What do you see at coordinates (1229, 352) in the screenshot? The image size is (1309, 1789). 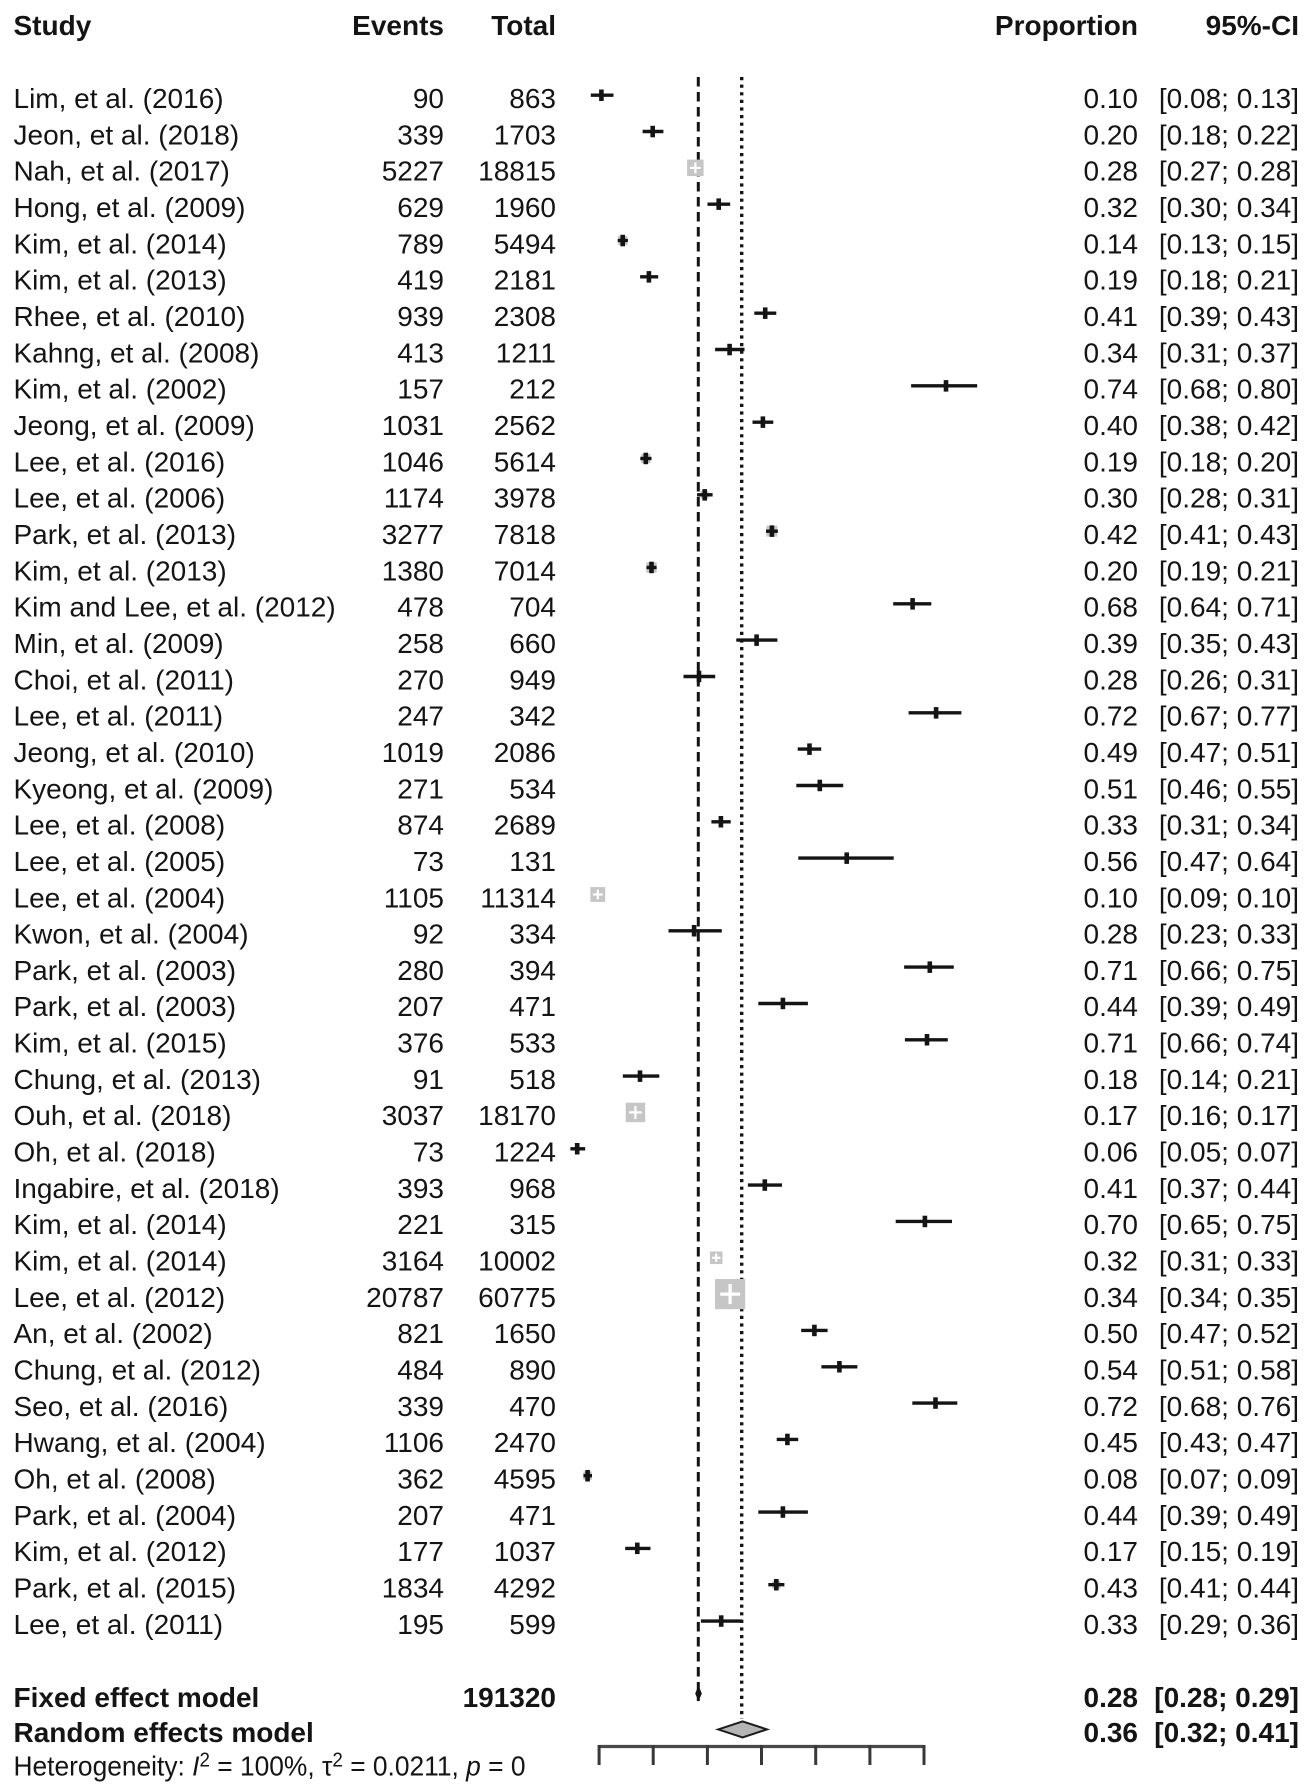 I see `svg-text: [0.31; 0.37]` at bounding box center [1229, 352].